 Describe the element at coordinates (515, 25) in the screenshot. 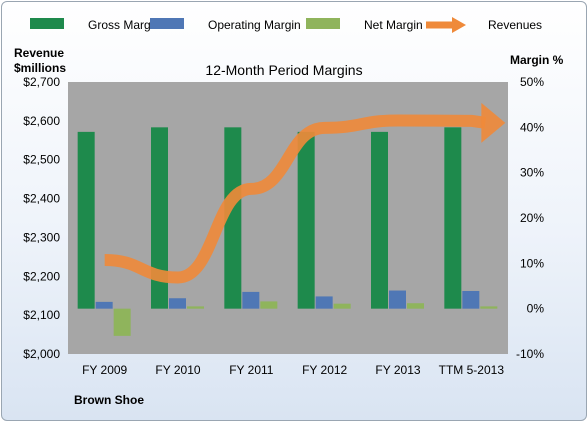

I see `legend-label: Revenues` at that location.